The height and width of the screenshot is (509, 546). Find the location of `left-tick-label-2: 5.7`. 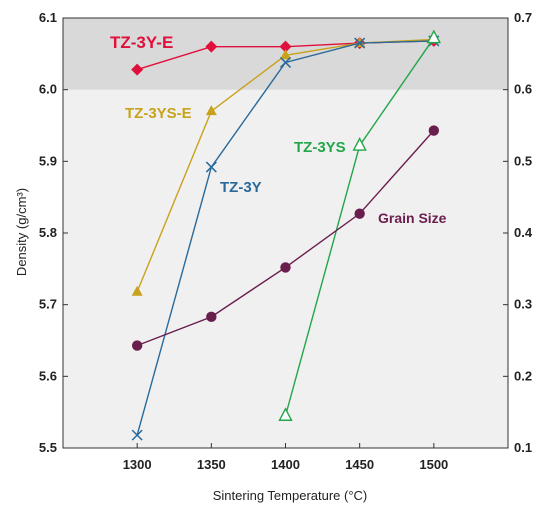

left-tick-label-2: 5.7 is located at coordinates (48, 304).